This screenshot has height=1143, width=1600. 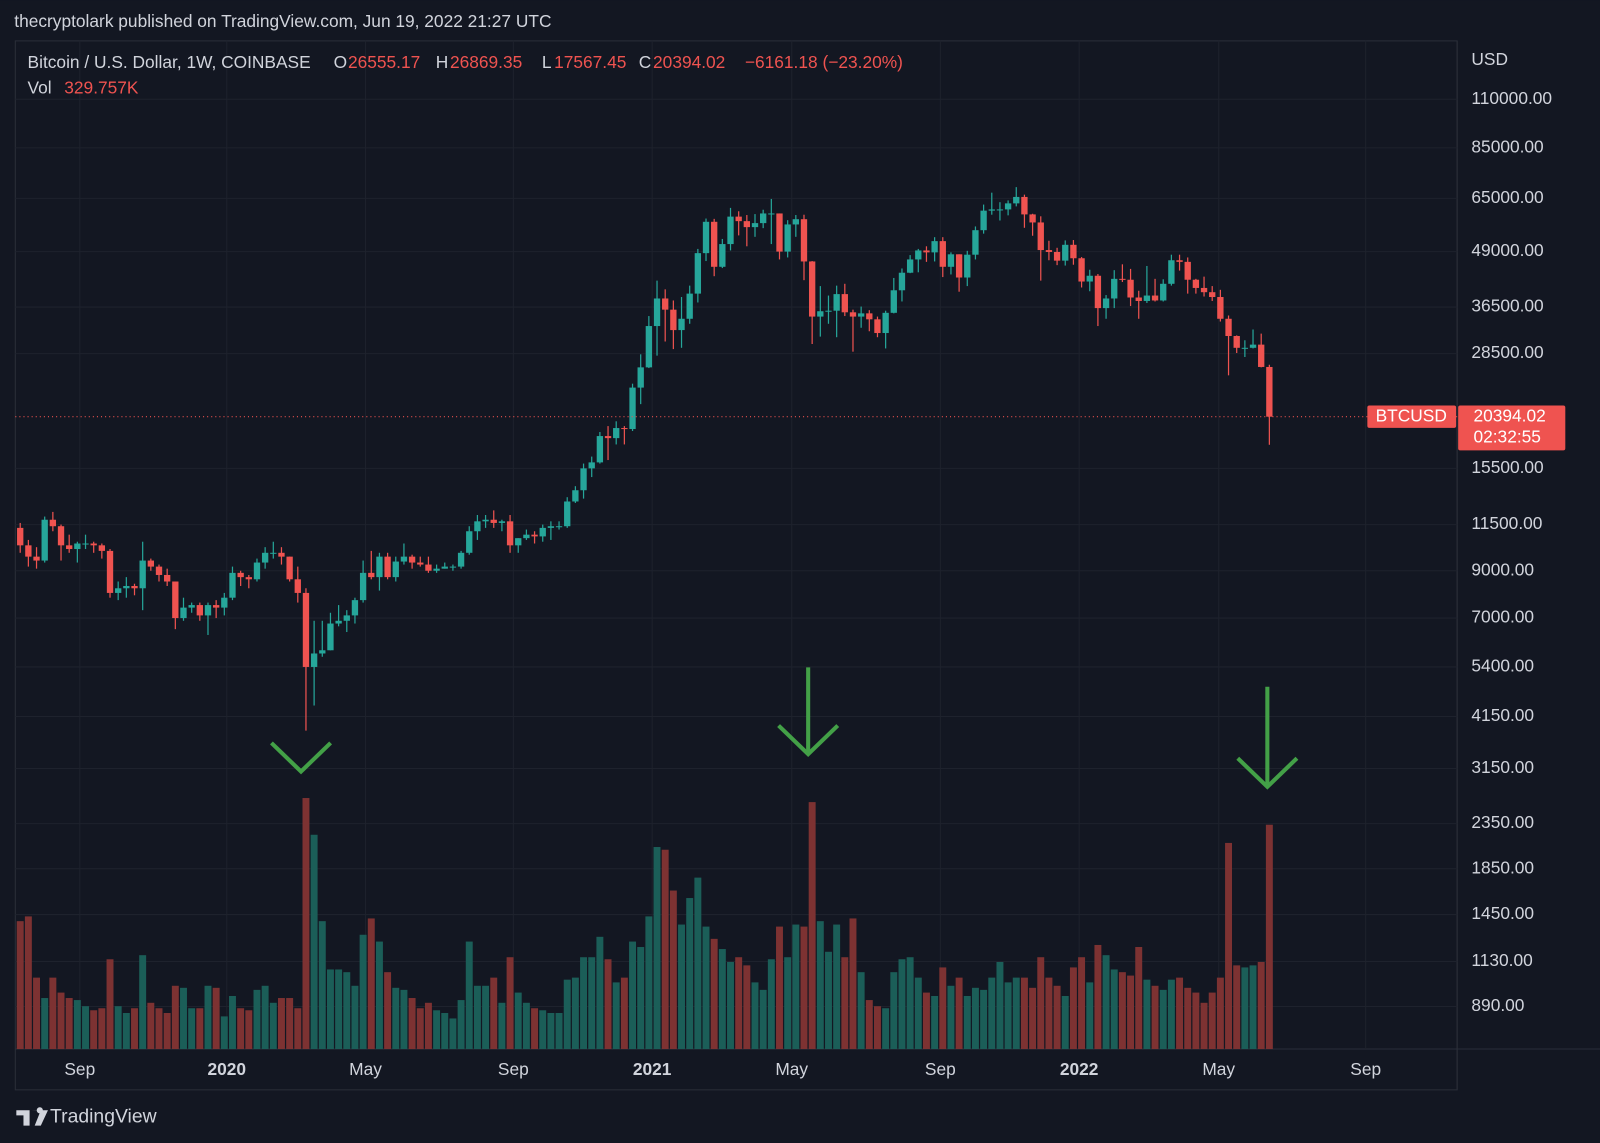 I want to click on ohlc-value: 17567.45, so click(x=590, y=62).